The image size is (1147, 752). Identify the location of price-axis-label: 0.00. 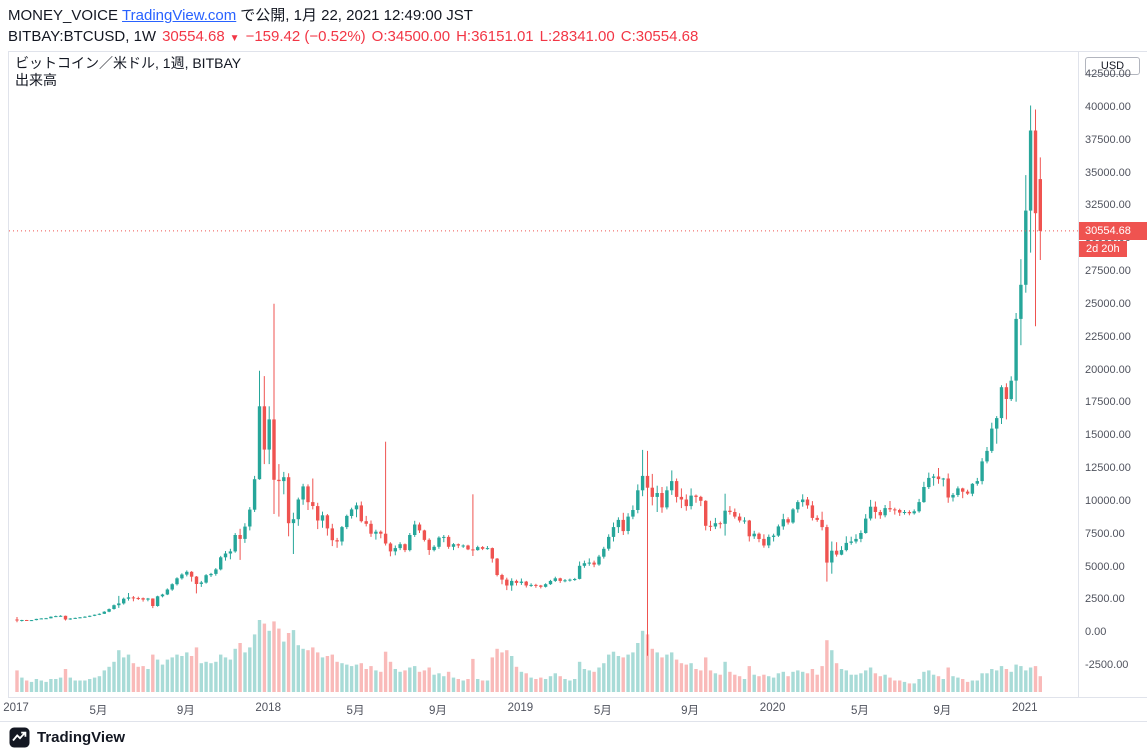
(1096, 632).